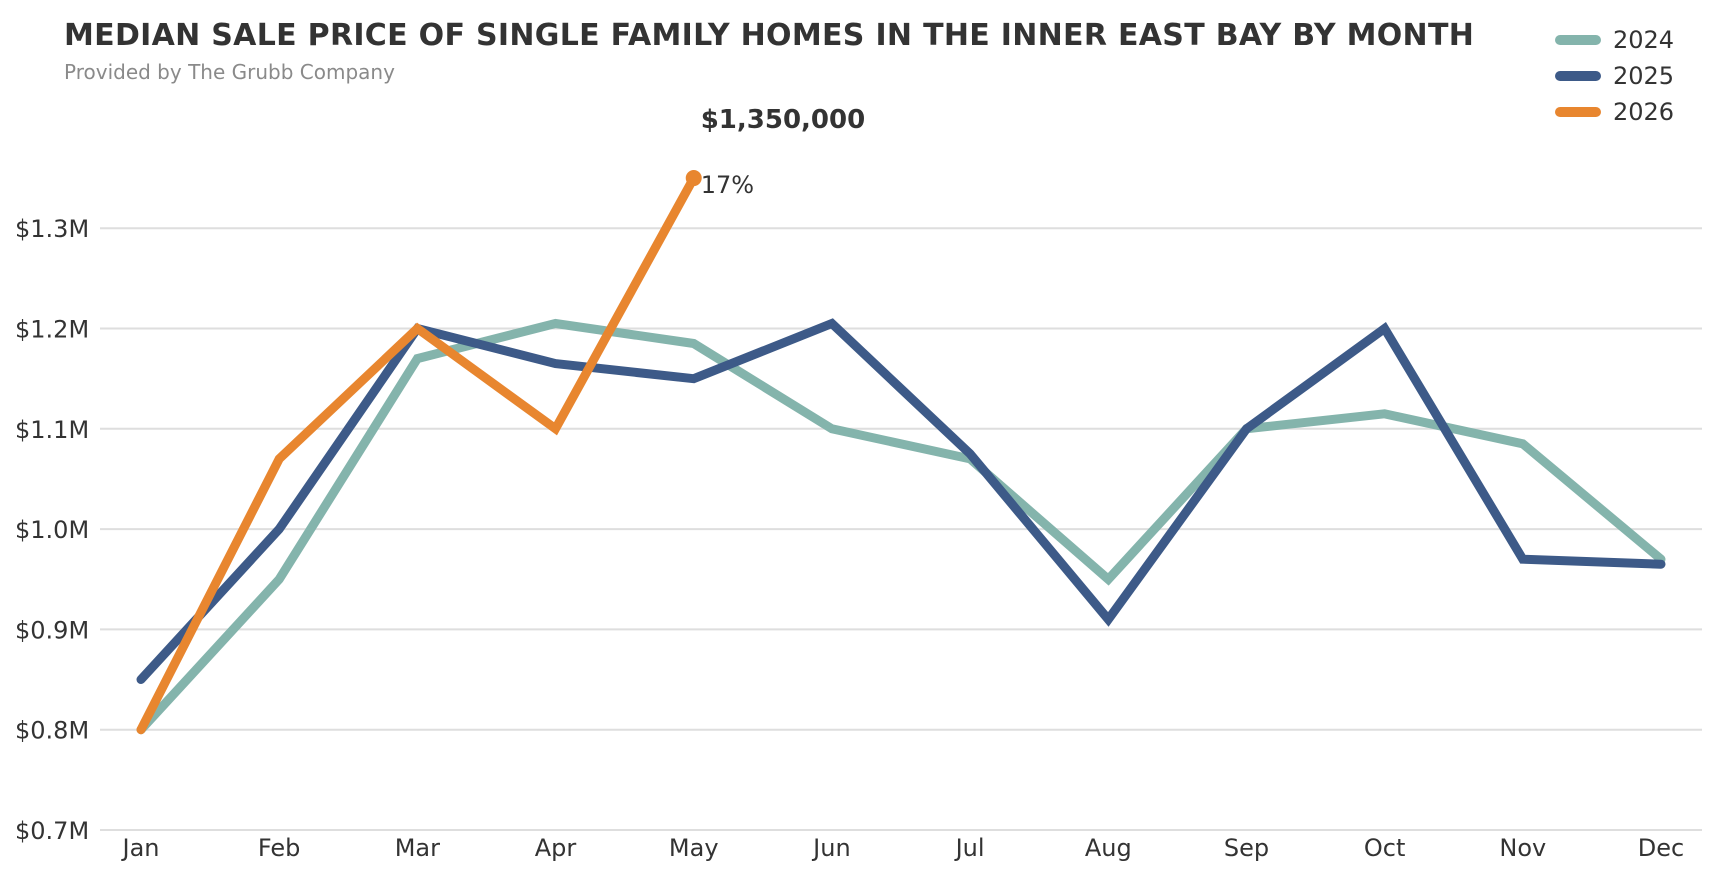 Image resolution: width=1716 pixels, height=877 pixels. What do you see at coordinates (52, 630) in the screenshot?
I see `y-tick-label: $0.9M` at bounding box center [52, 630].